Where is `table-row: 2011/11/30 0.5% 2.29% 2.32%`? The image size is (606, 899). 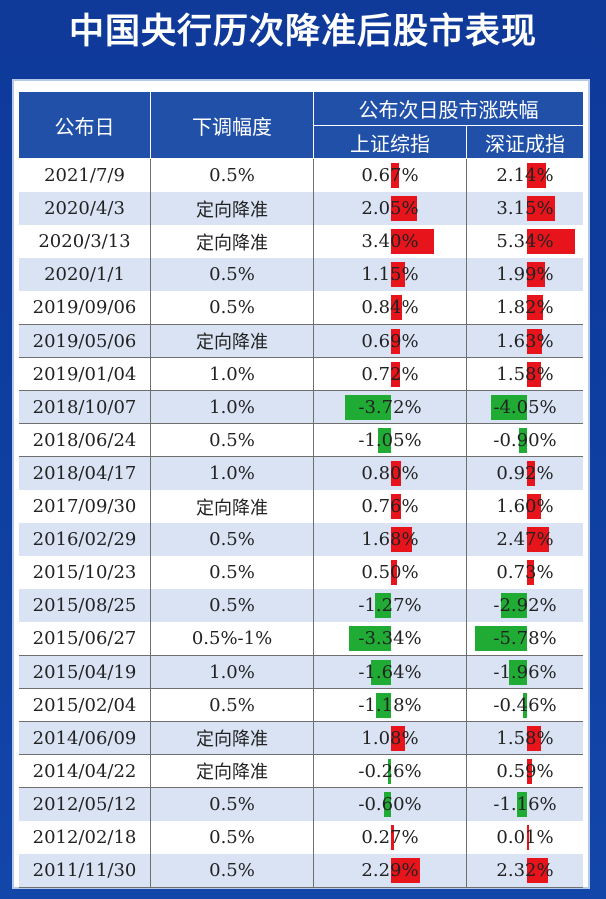
table-row: 2011/11/30 0.5% 2.29% 2.32% is located at coordinates (301, 871).